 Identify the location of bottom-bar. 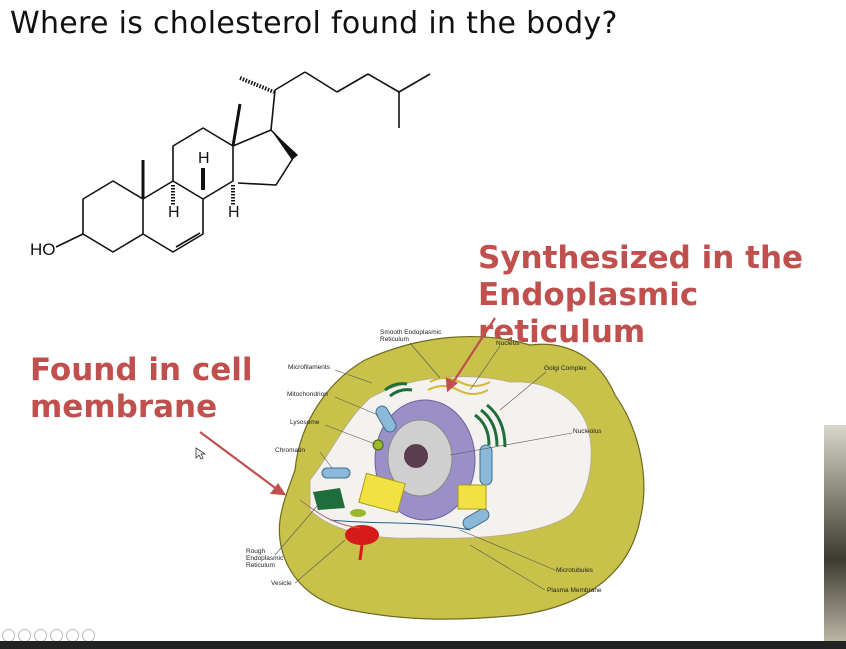
(423, 645).